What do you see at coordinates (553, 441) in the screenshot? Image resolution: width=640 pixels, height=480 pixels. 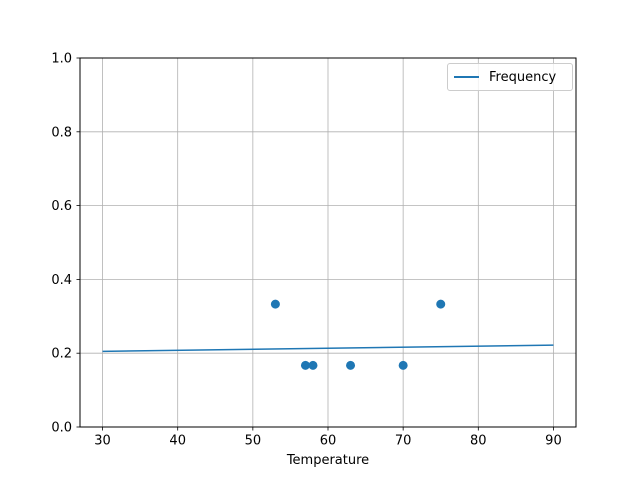 I see `x-tick-label: 90` at bounding box center [553, 441].